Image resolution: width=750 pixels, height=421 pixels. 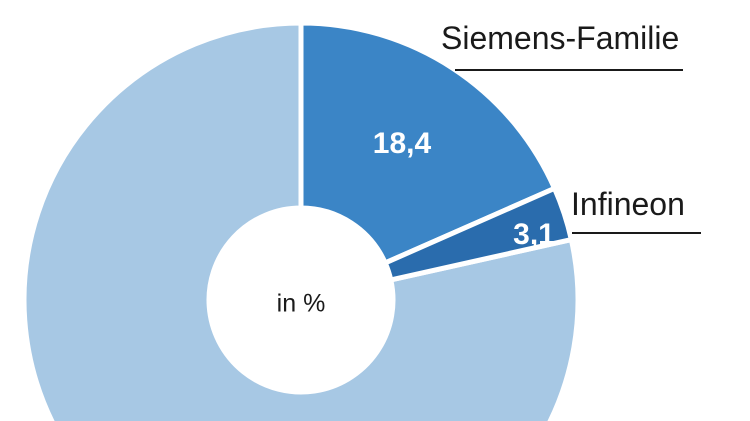 What do you see at coordinates (628, 204) in the screenshot?
I see `callout-label-infineon: Infineon` at bounding box center [628, 204].